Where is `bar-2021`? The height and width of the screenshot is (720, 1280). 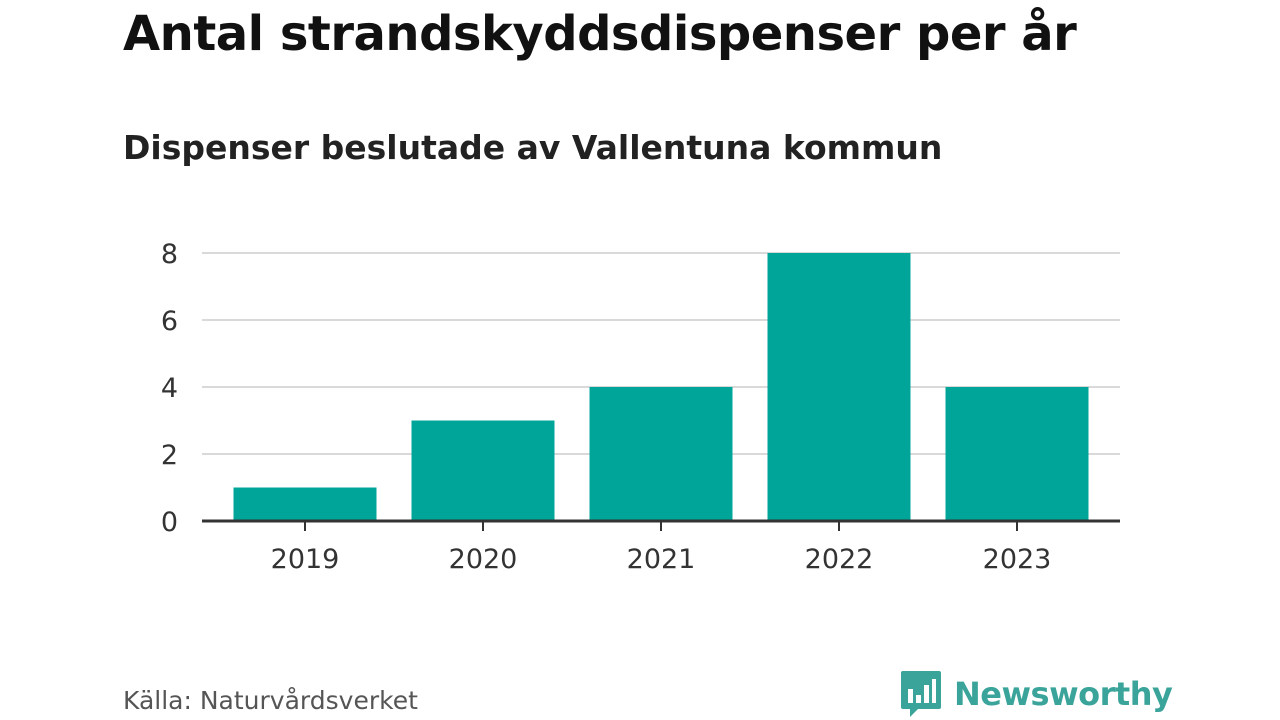
bar-2021 is located at coordinates (661, 454).